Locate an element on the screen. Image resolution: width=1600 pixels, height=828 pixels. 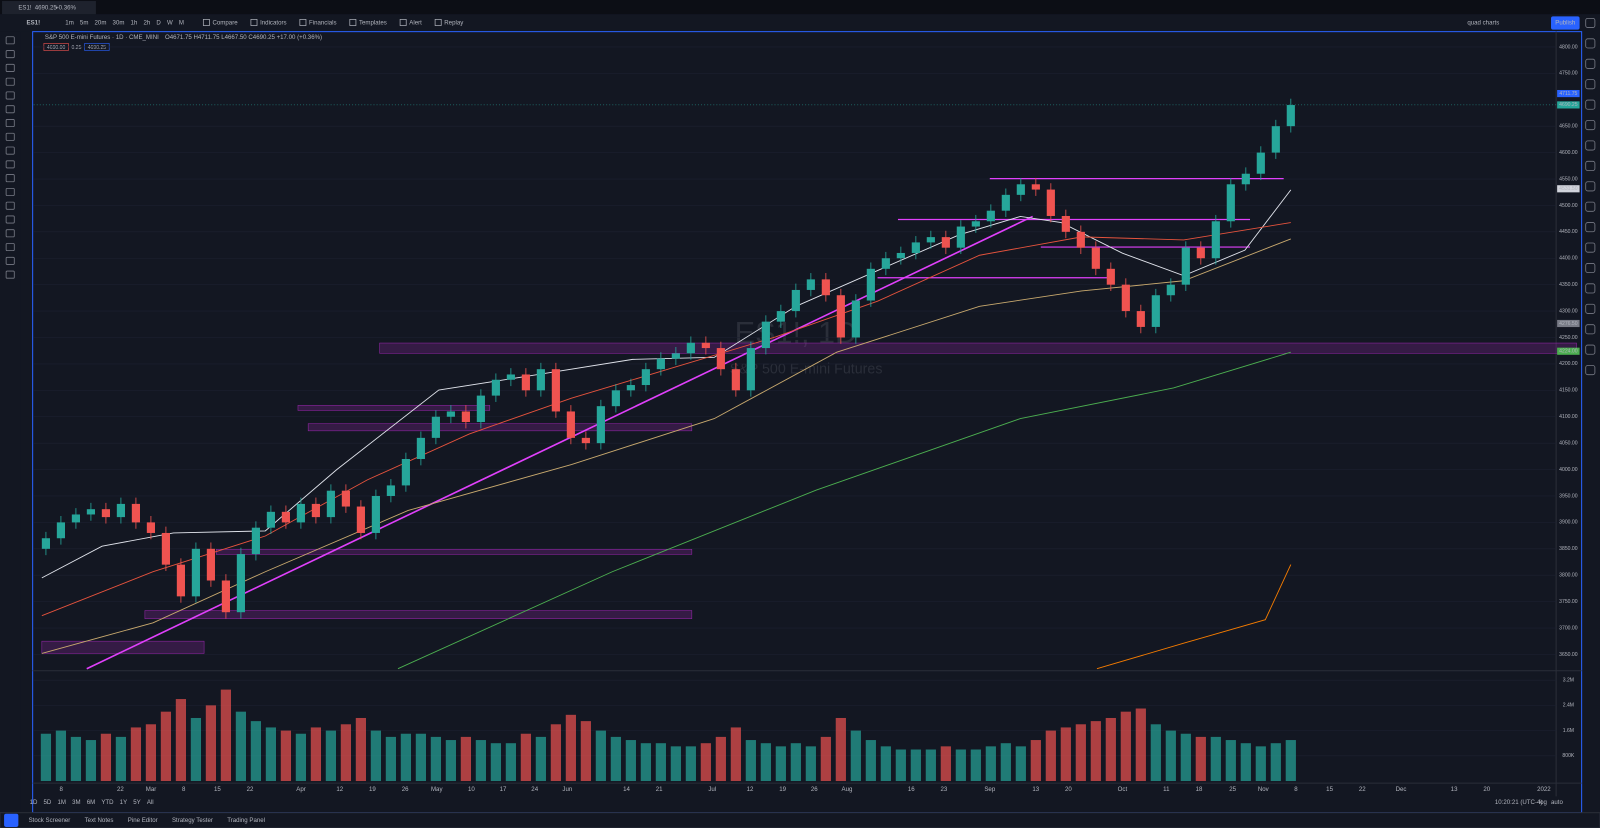
layout-name: quad charts is located at coordinates (1483, 23).